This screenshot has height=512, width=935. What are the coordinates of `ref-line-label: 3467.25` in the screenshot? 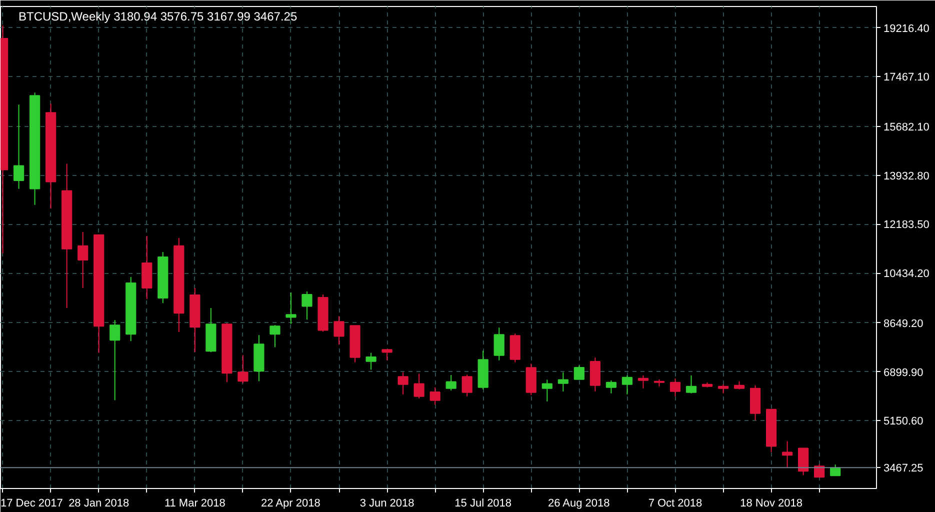 It's located at (904, 468).